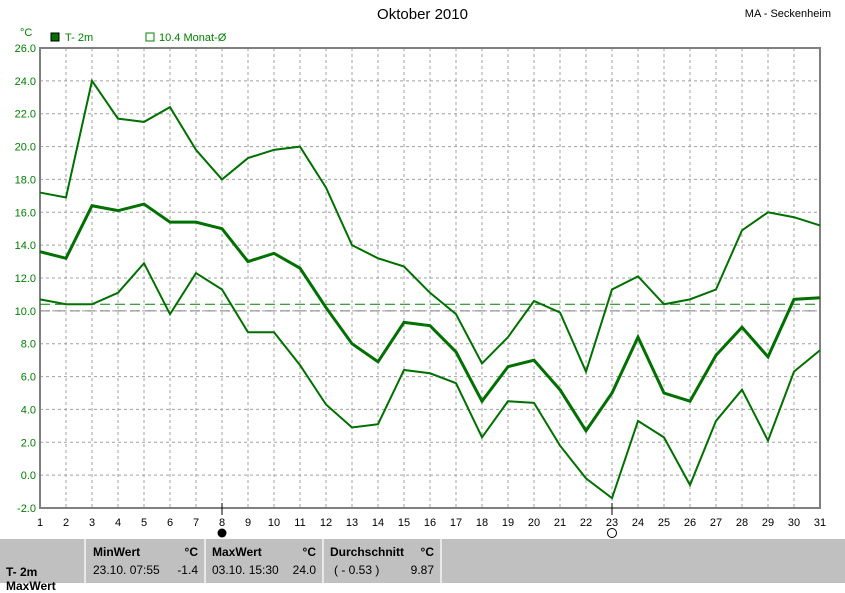 The width and height of the screenshot is (845, 593). I want to click on row2-label: MaxWert, so click(31, 586).